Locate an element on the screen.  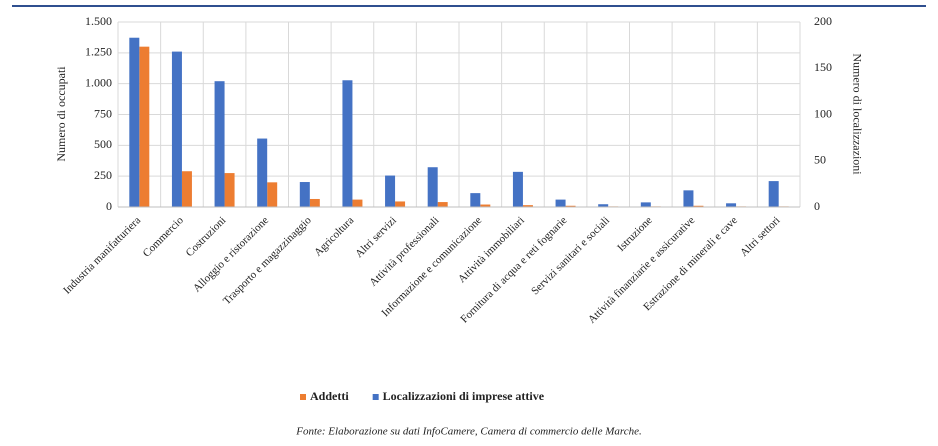
x-tick-label: Altri settori is located at coordinates (760, 236).